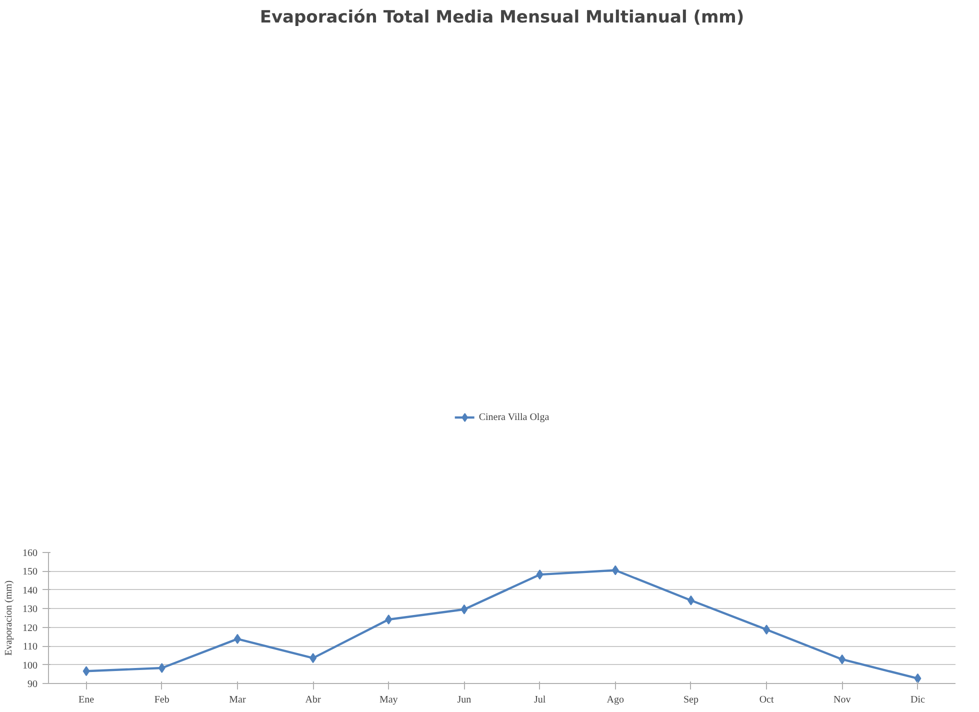 This screenshot has height=712, width=979. What do you see at coordinates (540, 700) in the screenshot?
I see `x-tick-label: Jul` at bounding box center [540, 700].